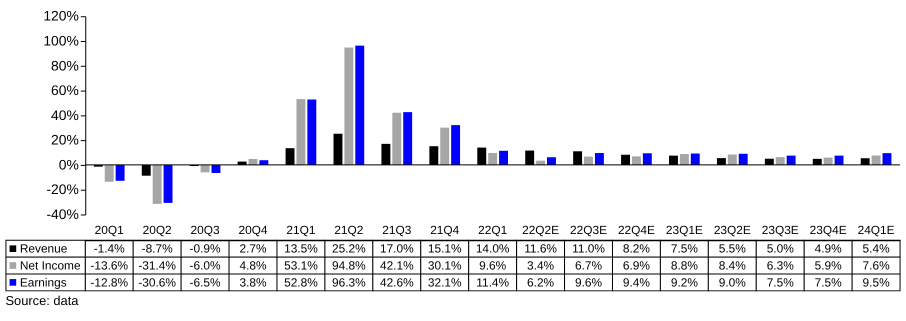 The image size is (906, 321). Describe the element at coordinates (62, 214) in the screenshot. I see `y-tick-label: -40%` at that location.